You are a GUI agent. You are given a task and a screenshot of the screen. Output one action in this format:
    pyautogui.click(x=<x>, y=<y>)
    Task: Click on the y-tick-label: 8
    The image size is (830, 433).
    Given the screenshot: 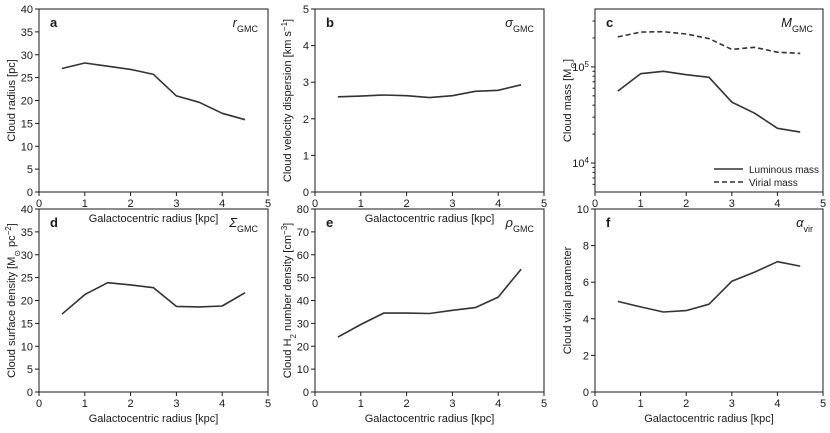 What is the action you would take?
    pyautogui.click(x=586, y=247)
    